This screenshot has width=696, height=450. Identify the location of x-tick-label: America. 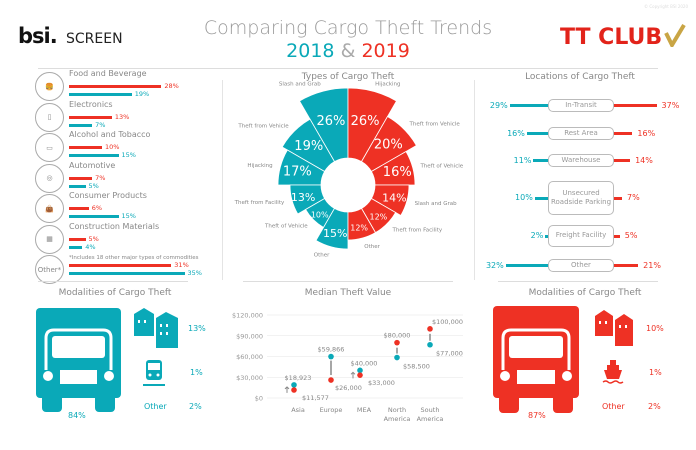
(397, 419).